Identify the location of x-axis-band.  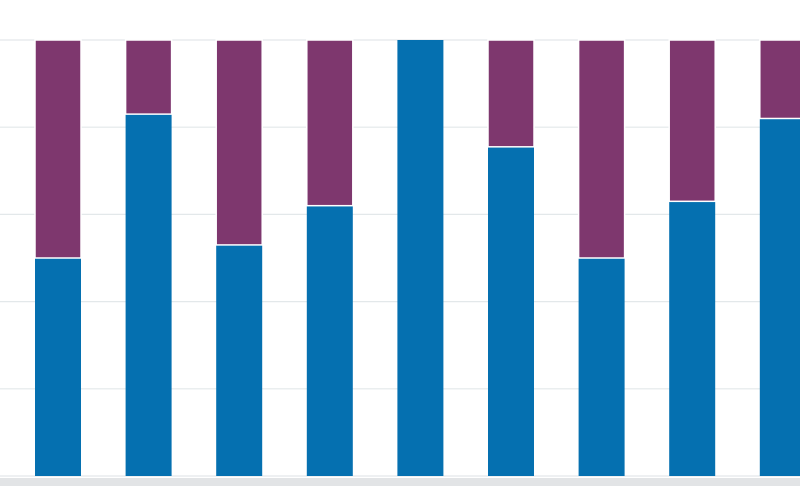
(400, 482).